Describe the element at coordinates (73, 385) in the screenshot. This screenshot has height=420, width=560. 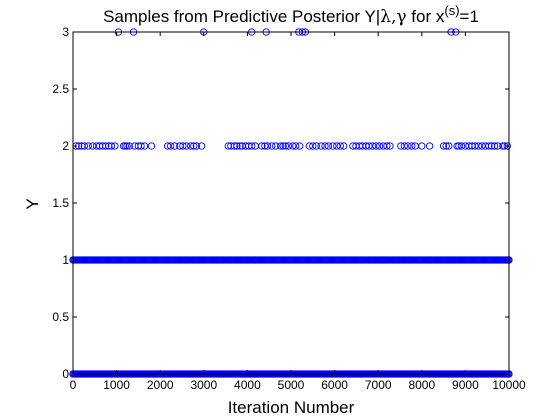
I see `x-tick-label: 0` at that location.